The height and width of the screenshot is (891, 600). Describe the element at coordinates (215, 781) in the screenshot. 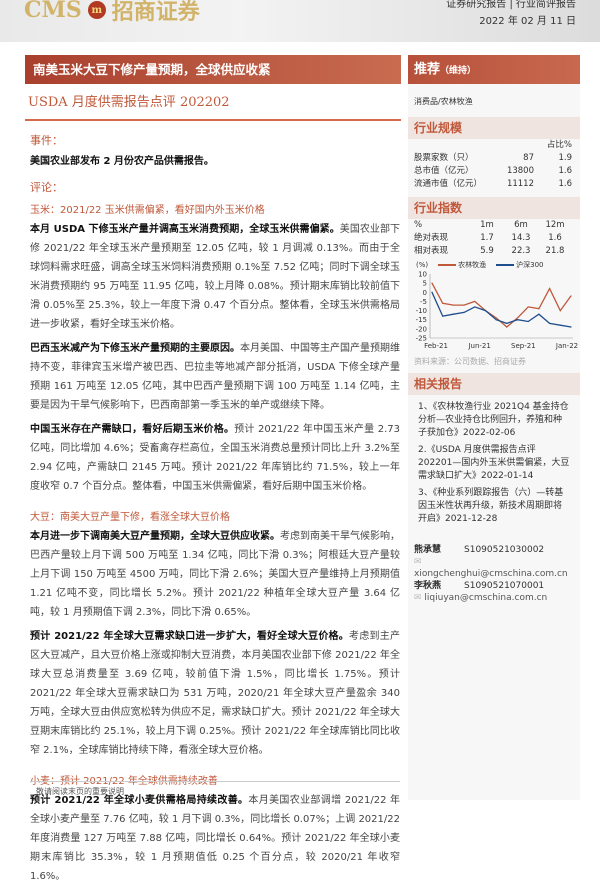

I see `footer-divider` at that location.